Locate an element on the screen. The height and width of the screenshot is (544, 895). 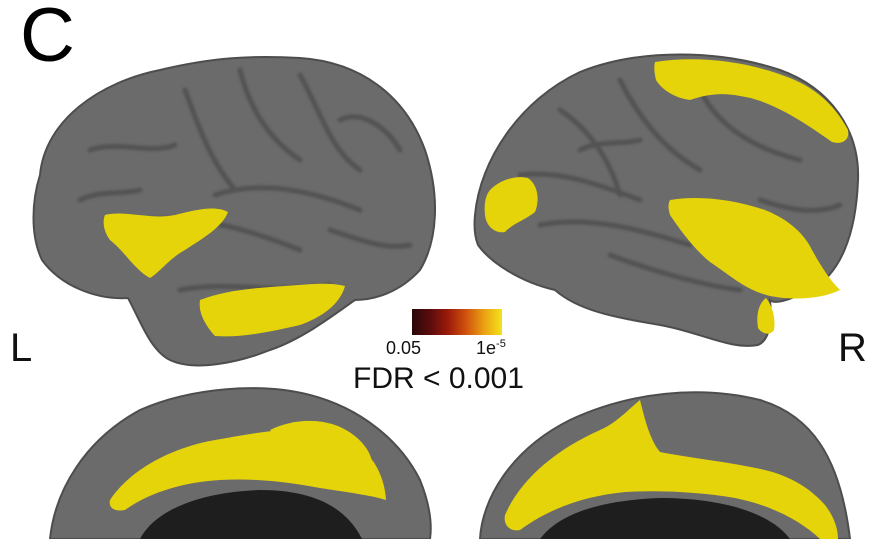
left-medial-wall is located at coordinates (251, 514).